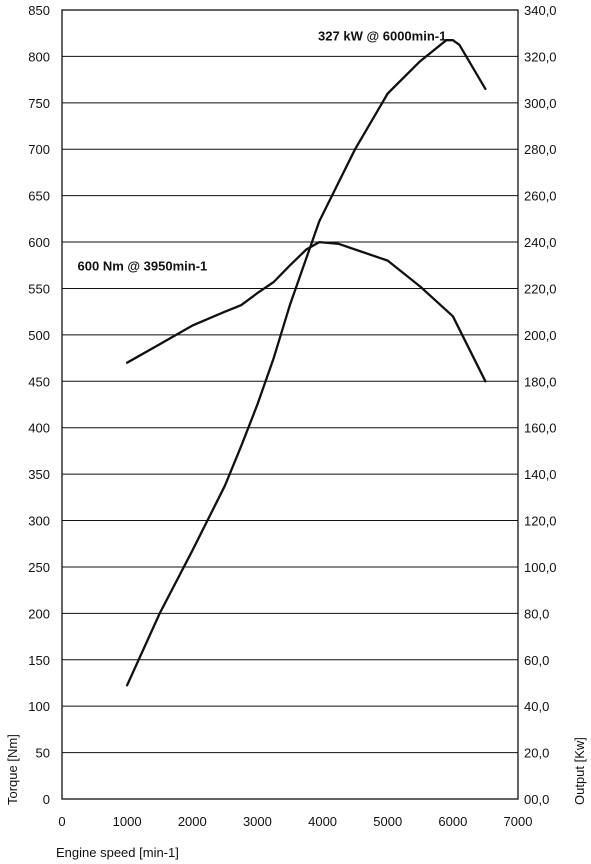  What do you see at coordinates (540, 242) in the screenshot?
I see `y-right-tick-label: 240,0` at bounding box center [540, 242].